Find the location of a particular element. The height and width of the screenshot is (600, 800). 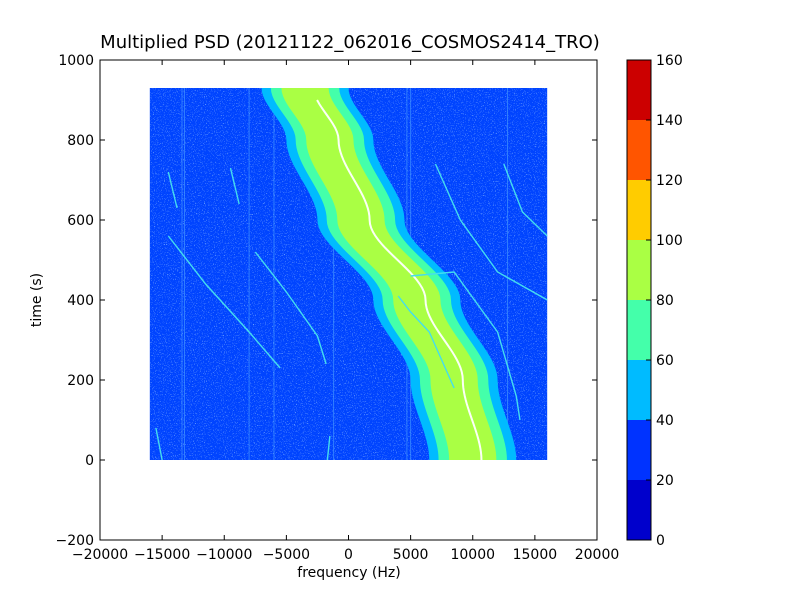

colorbar-tick-label: 80 is located at coordinates (665, 301).